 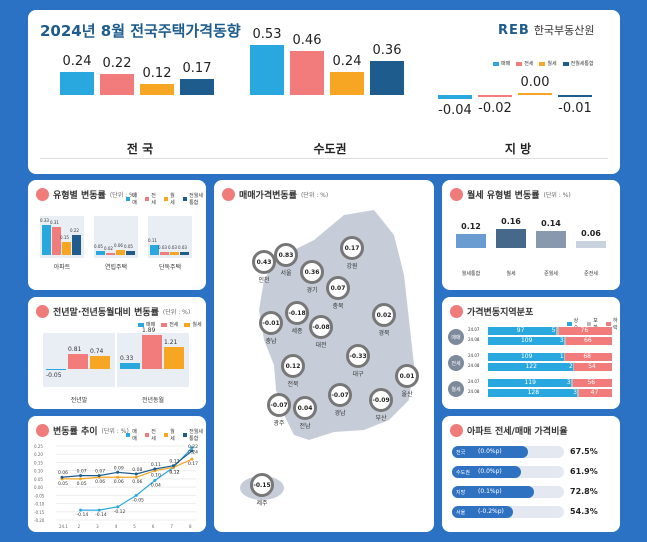 I want to click on dist-value-down: 47, so click(x=594, y=392).